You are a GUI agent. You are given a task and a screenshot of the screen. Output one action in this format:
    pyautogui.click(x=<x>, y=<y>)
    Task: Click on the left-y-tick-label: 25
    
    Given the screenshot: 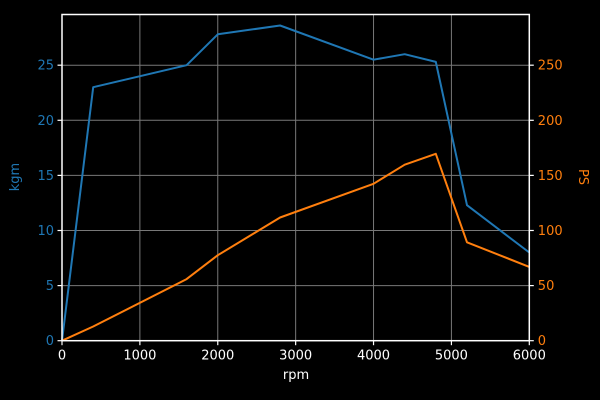 What is the action you would take?
    pyautogui.click(x=45, y=66)
    